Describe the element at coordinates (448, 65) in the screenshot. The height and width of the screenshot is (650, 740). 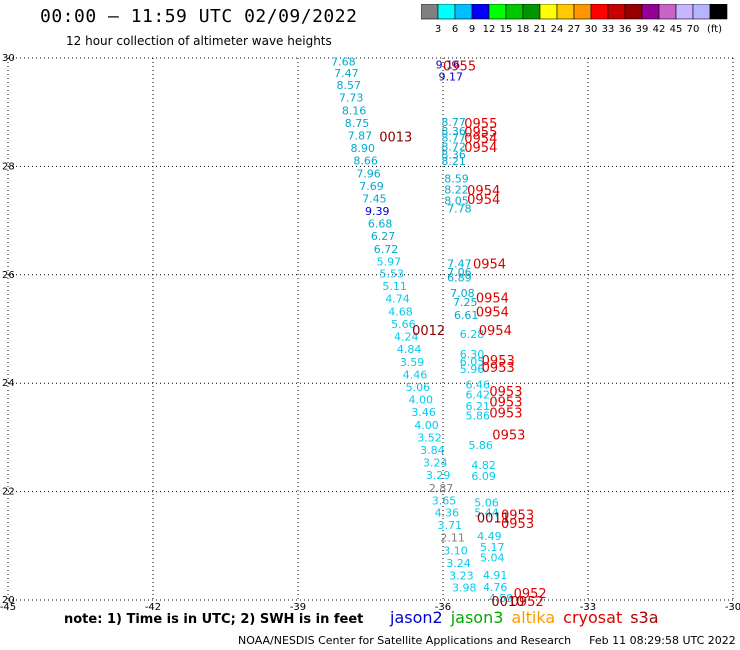
I see `wave-height-point: 9.16` at that location.